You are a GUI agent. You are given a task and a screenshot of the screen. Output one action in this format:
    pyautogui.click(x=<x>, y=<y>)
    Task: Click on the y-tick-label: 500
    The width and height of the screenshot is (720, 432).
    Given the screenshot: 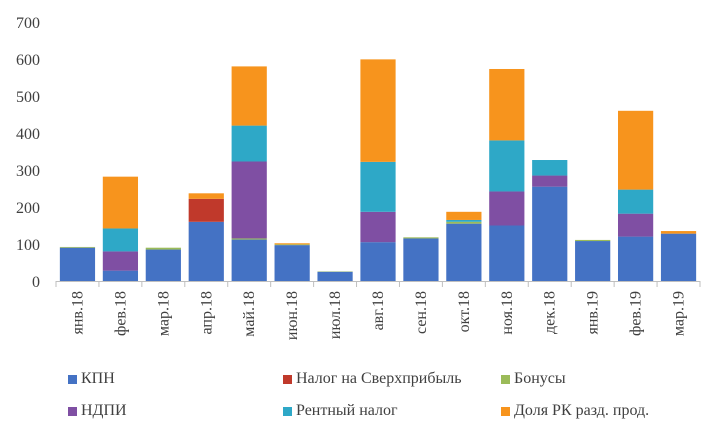 What is the action you would take?
    pyautogui.click(x=28, y=97)
    